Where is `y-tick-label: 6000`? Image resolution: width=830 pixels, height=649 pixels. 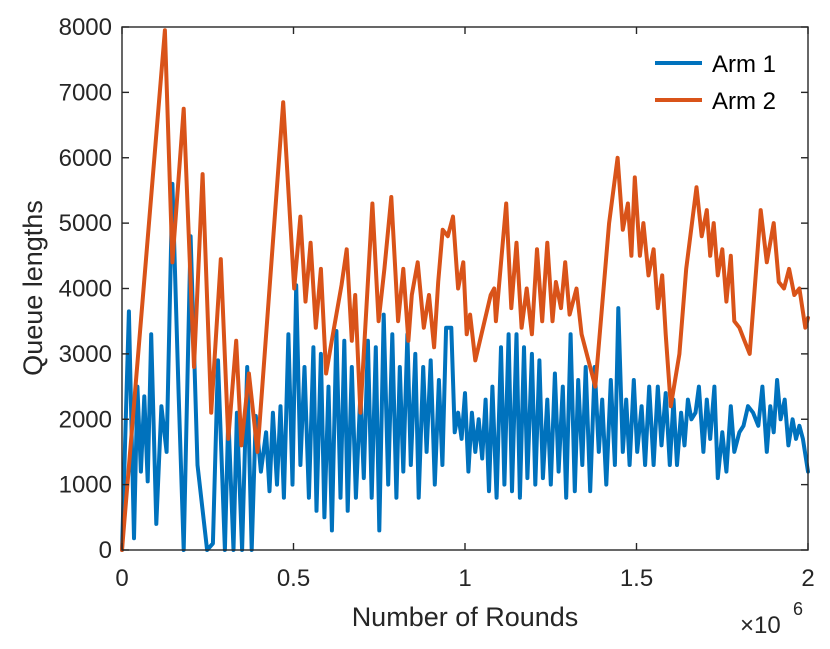
y-tick-label: 6000 is located at coordinates (85, 158).